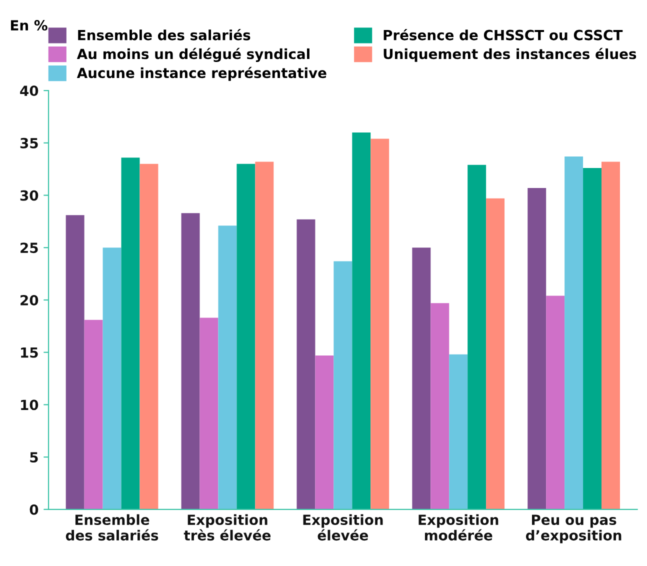 The height and width of the screenshot is (566, 647). I want to click on x-tick-label: Ensemble des salariés, so click(112, 527).